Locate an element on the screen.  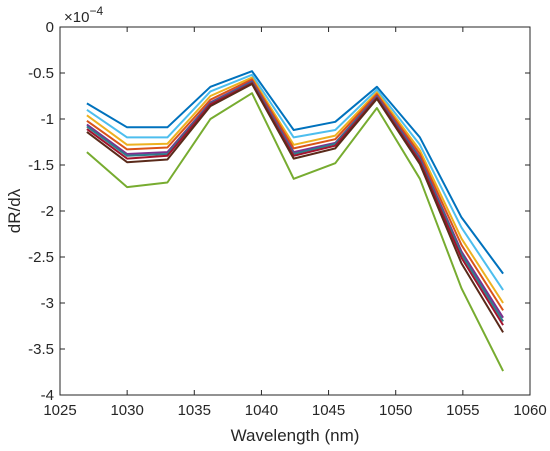
x-tick-label: 1055 is located at coordinates (462, 410).